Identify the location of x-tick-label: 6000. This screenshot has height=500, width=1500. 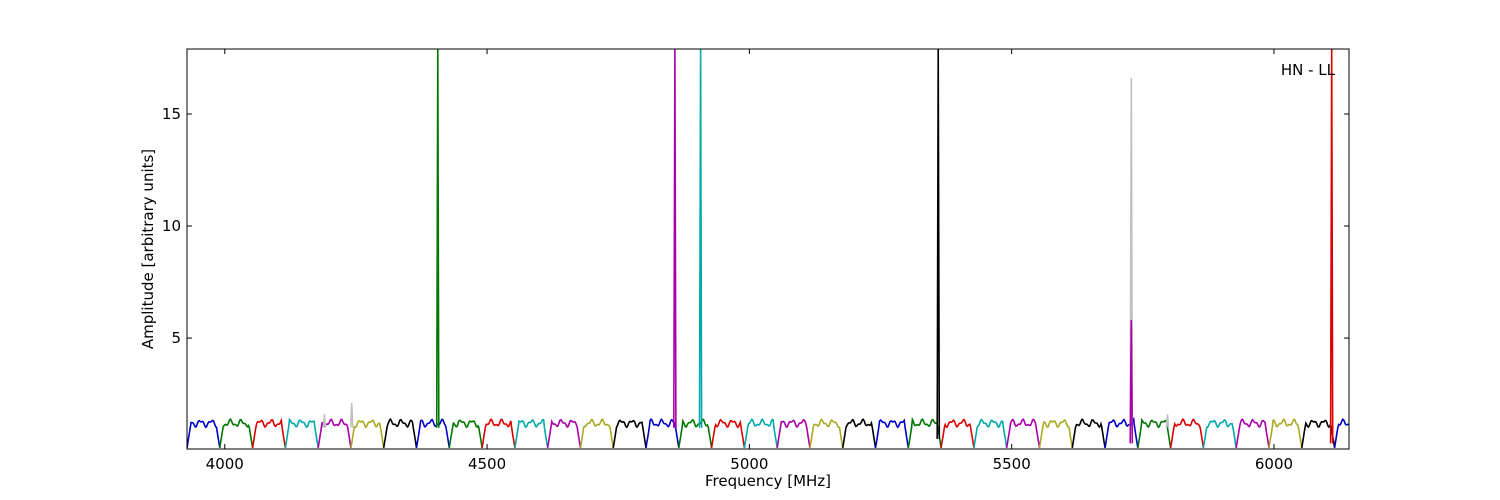
(1274, 464).